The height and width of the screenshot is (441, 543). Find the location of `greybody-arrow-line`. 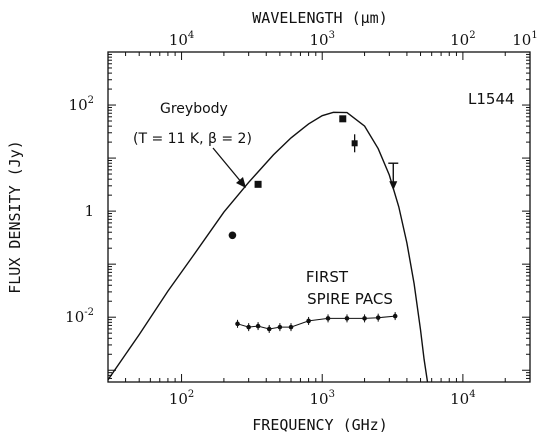

greybody-arrow-line is located at coordinates (227, 165).